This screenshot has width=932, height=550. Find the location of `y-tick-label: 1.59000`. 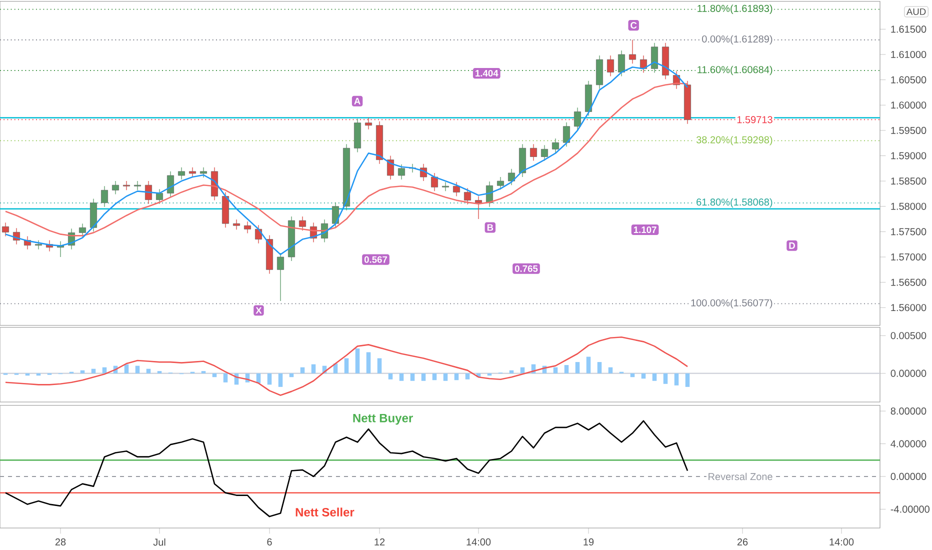

y-tick-label: 1.59000 is located at coordinates (908, 156).